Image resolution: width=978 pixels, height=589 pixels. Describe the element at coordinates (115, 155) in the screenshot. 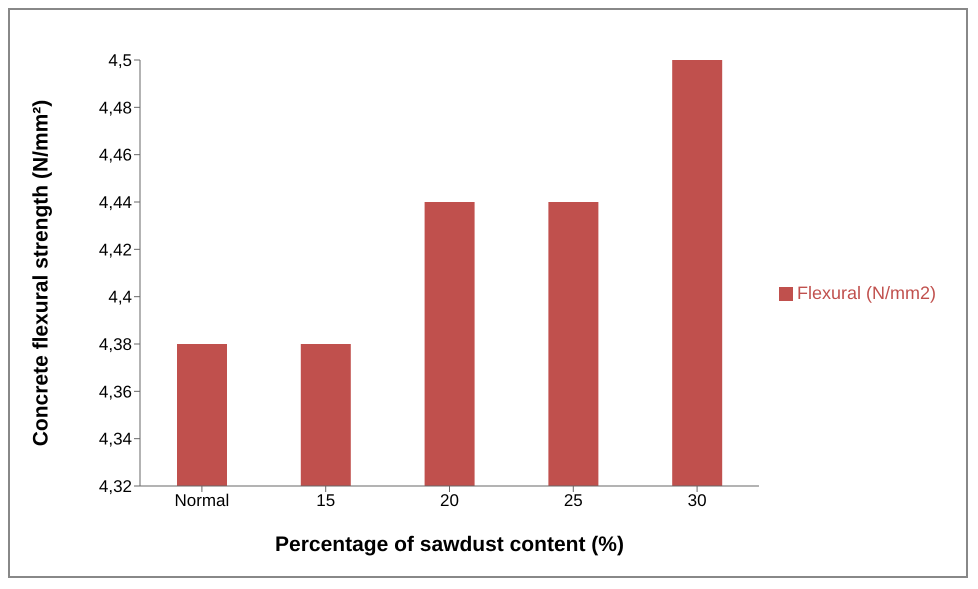

I see `y-tick-label: 4,46` at that location.